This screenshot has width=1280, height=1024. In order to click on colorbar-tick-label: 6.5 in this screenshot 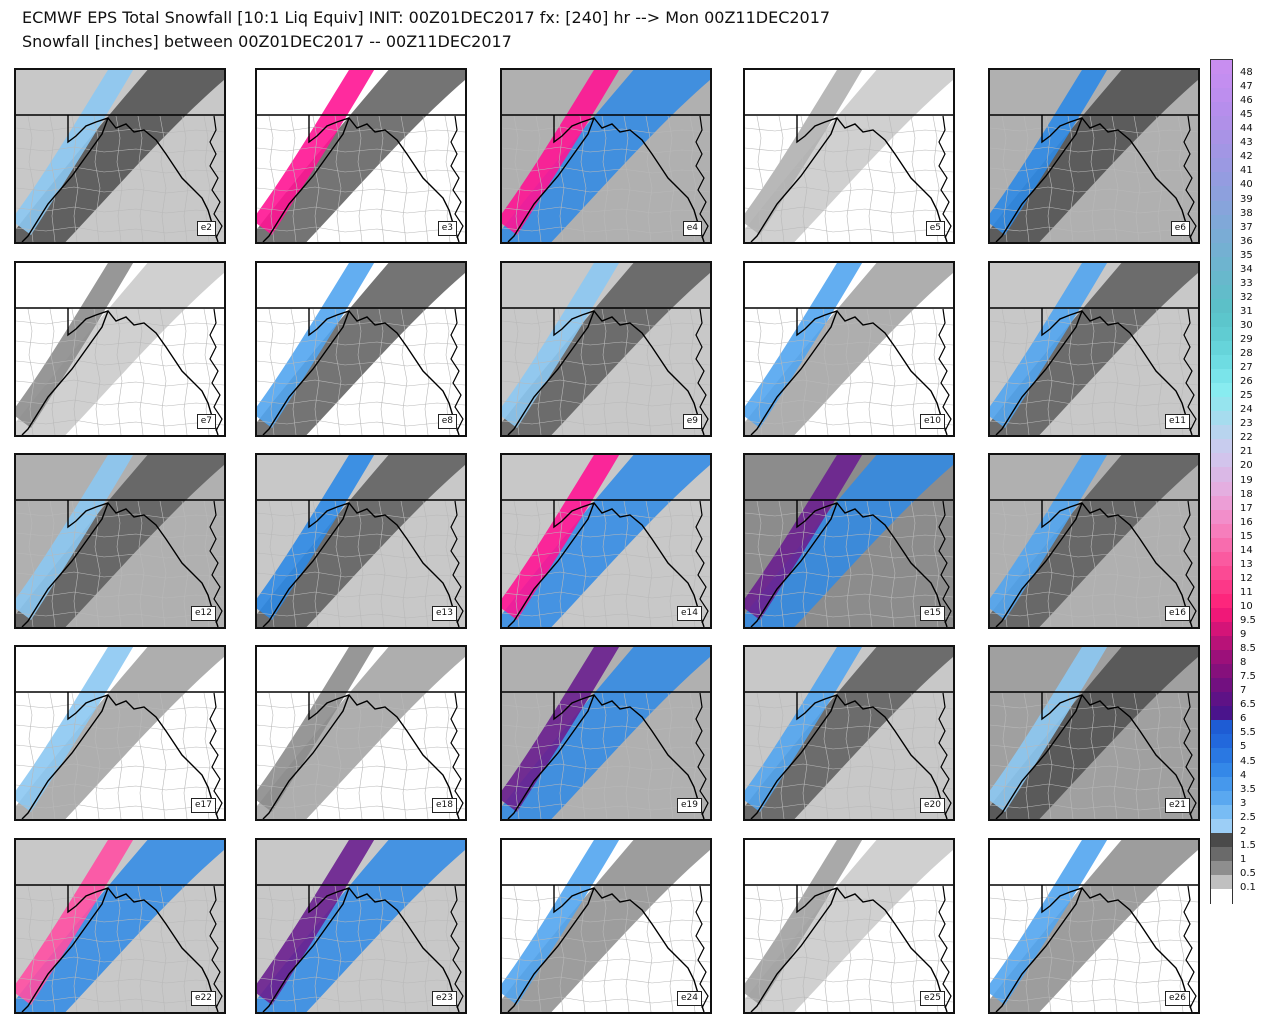, I will do `click(1248, 705)`.